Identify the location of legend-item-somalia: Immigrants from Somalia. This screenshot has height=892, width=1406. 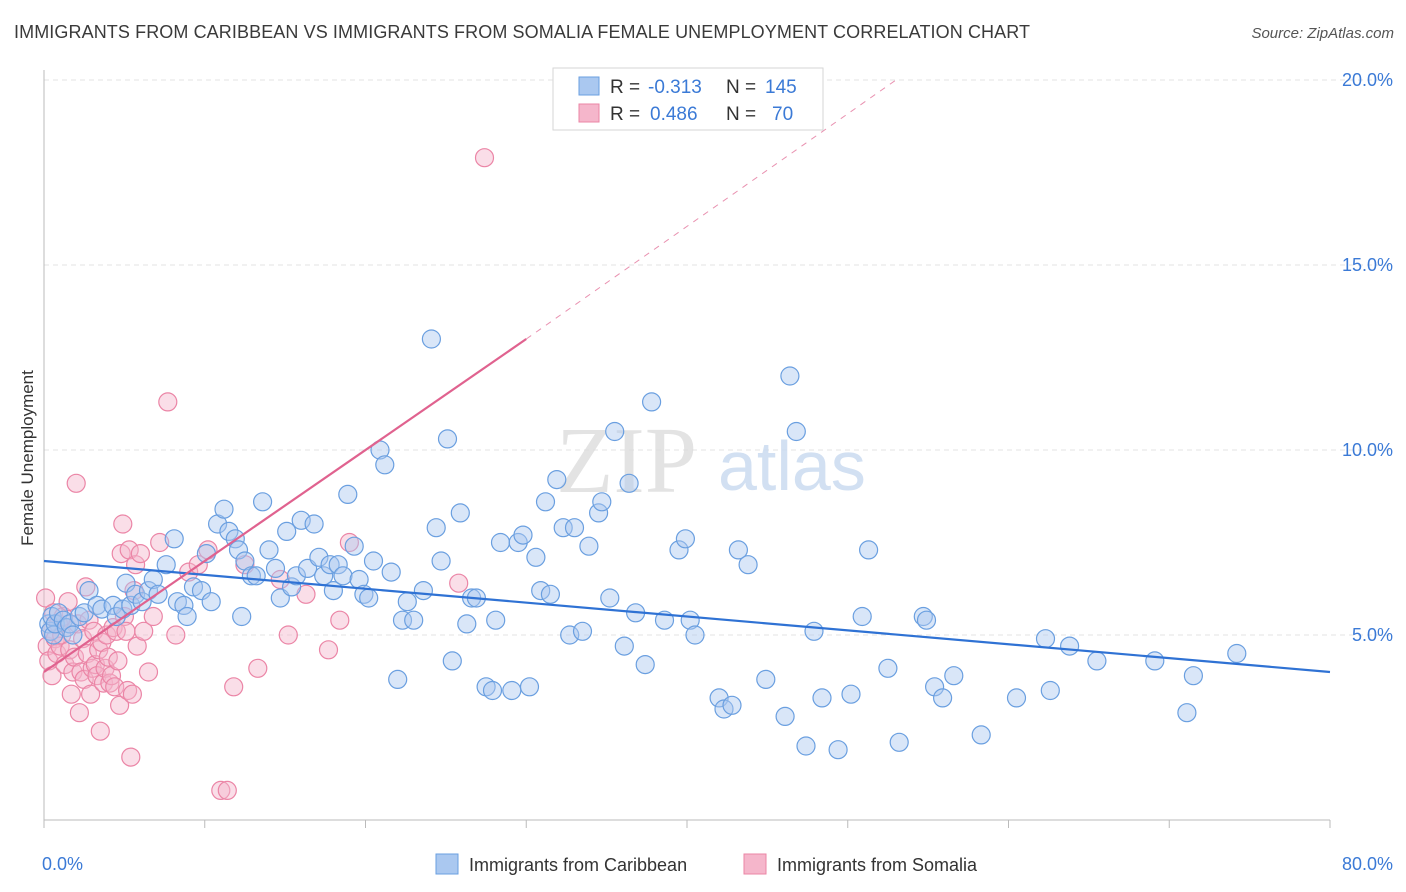
(860, 864).